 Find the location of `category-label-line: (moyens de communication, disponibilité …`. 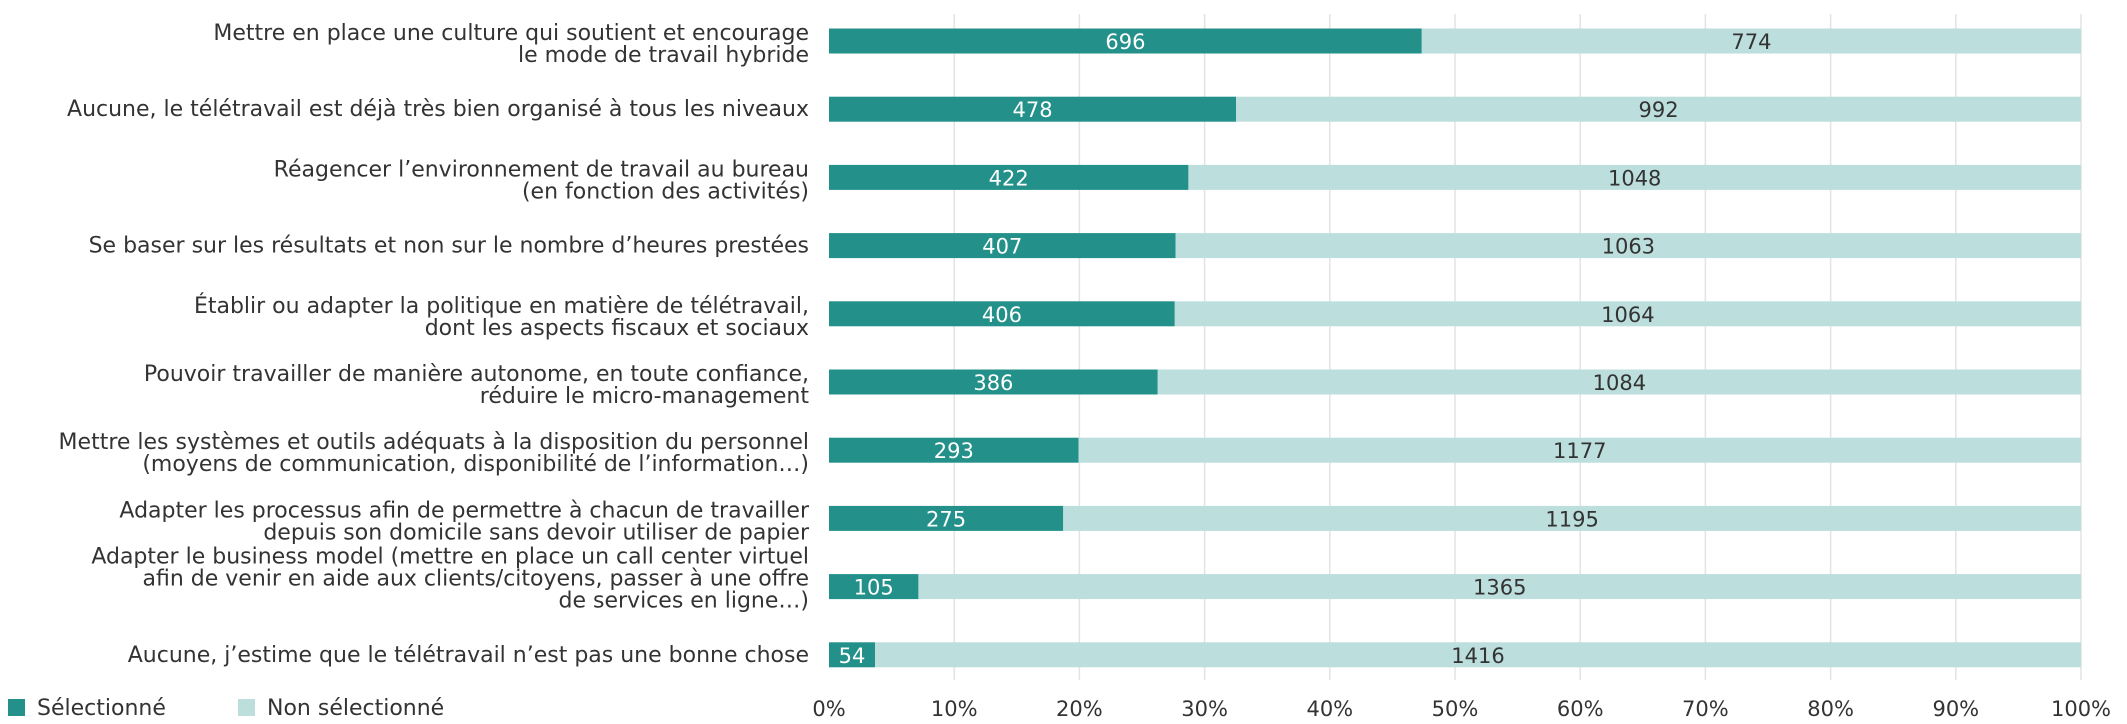

category-label-line: (moyens de communication, disponibilité … is located at coordinates (475, 464).